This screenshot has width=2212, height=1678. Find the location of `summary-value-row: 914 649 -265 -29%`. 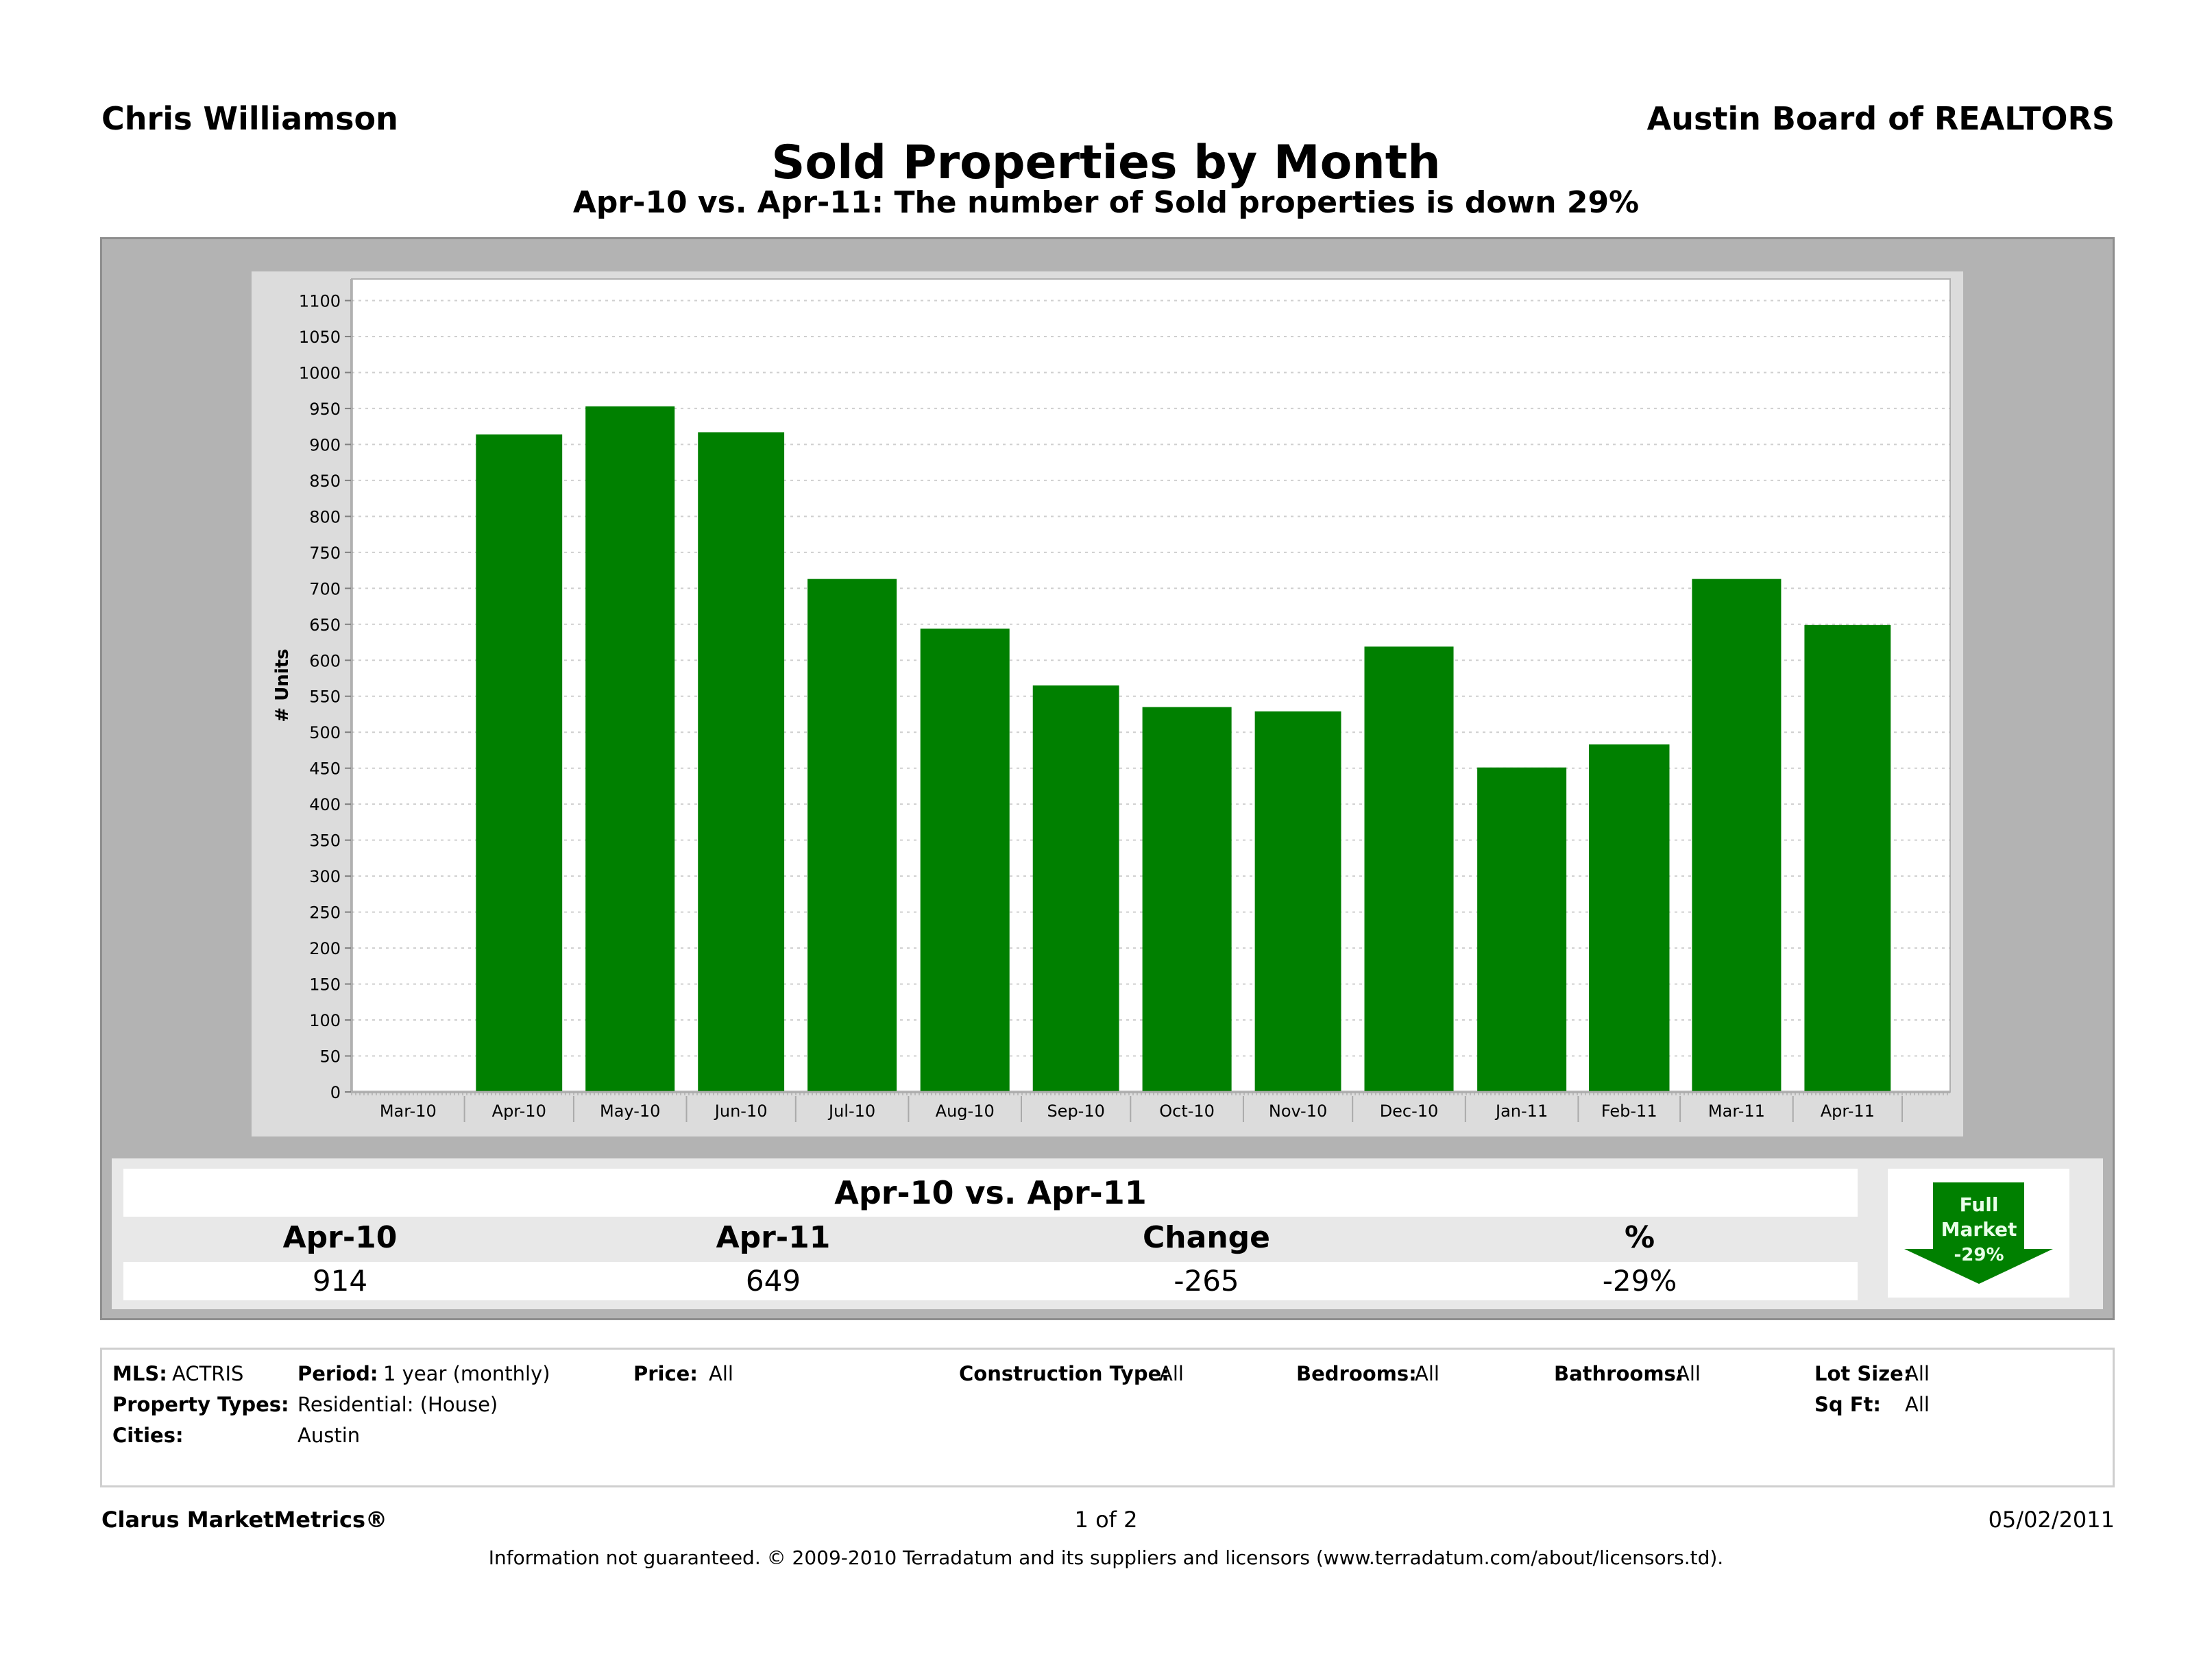

summary-value-row: 914 649 -265 -29% is located at coordinates (990, 1281).